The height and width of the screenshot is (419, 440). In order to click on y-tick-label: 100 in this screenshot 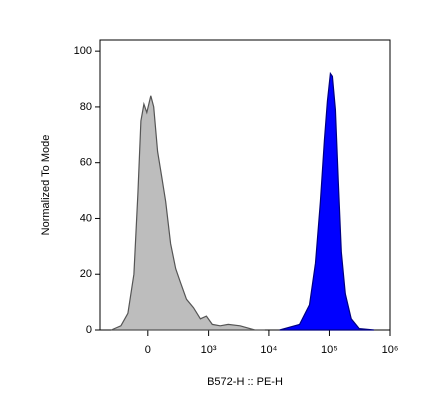, I will do `click(83, 51)`.